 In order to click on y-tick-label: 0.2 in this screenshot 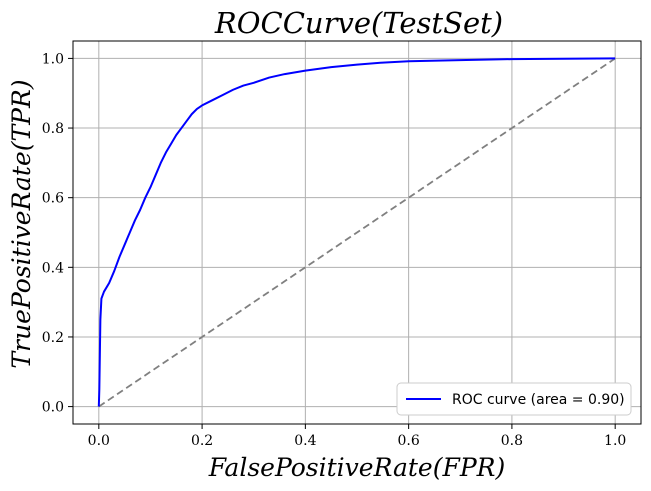, I will do `click(53, 338)`.